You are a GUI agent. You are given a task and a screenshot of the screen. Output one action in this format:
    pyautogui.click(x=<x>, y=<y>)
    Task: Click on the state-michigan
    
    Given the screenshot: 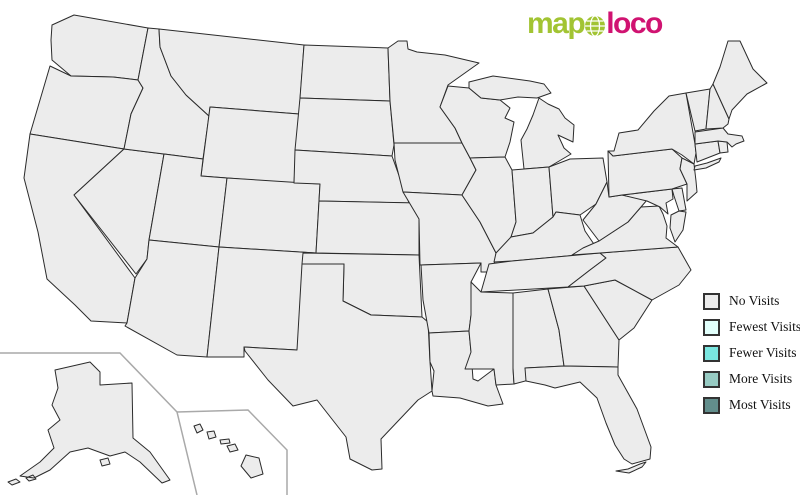 What is the action you would take?
    pyautogui.click(x=521, y=122)
    